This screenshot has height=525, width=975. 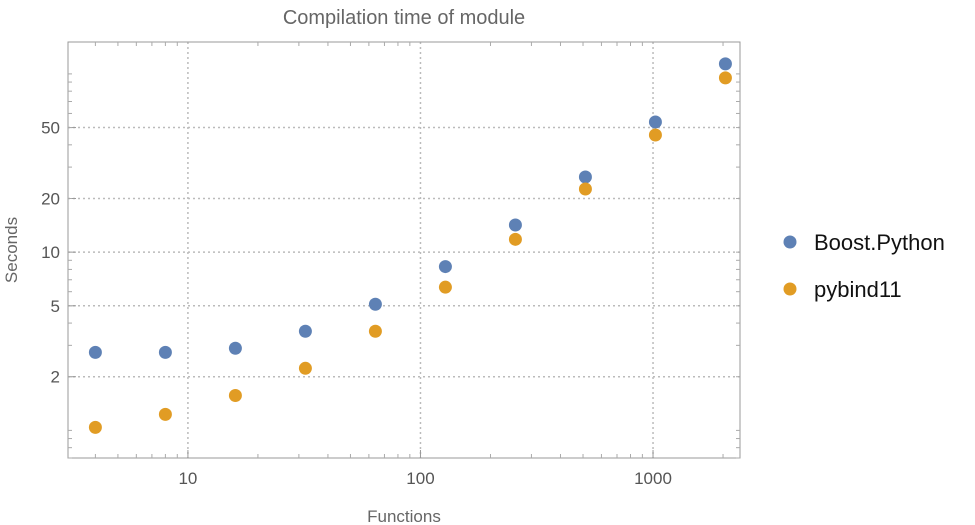 What do you see at coordinates (420, 478) in the screenshot?
I see `x-tick-label: 100` at bounding box center [420, 478].